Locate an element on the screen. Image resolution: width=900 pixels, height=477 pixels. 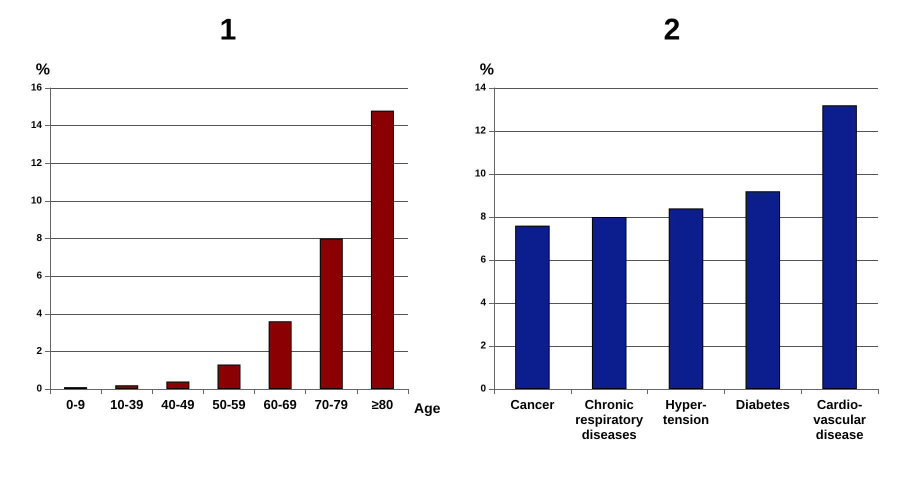
x-tick-label: 40-49 is located at coordinates (177, 404).